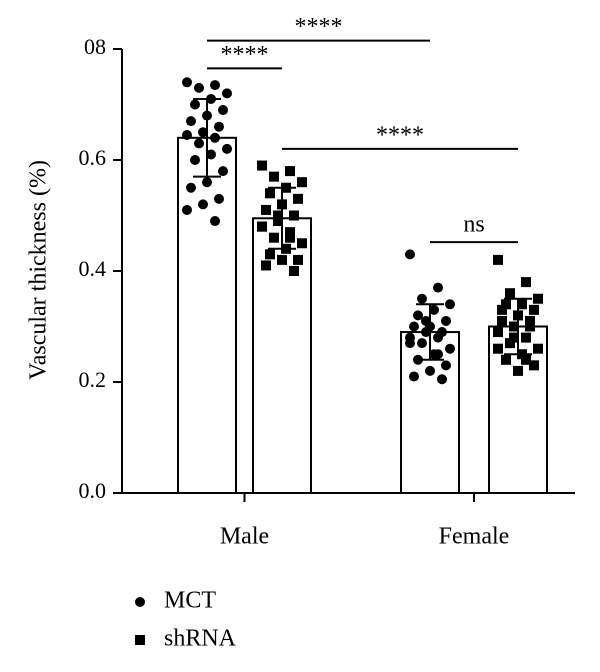 This screenshot has width=600, height=672. Describe the element at coordinates (93, 490) in the screenshot. I see `y-tick-label: 0.0` at that location.